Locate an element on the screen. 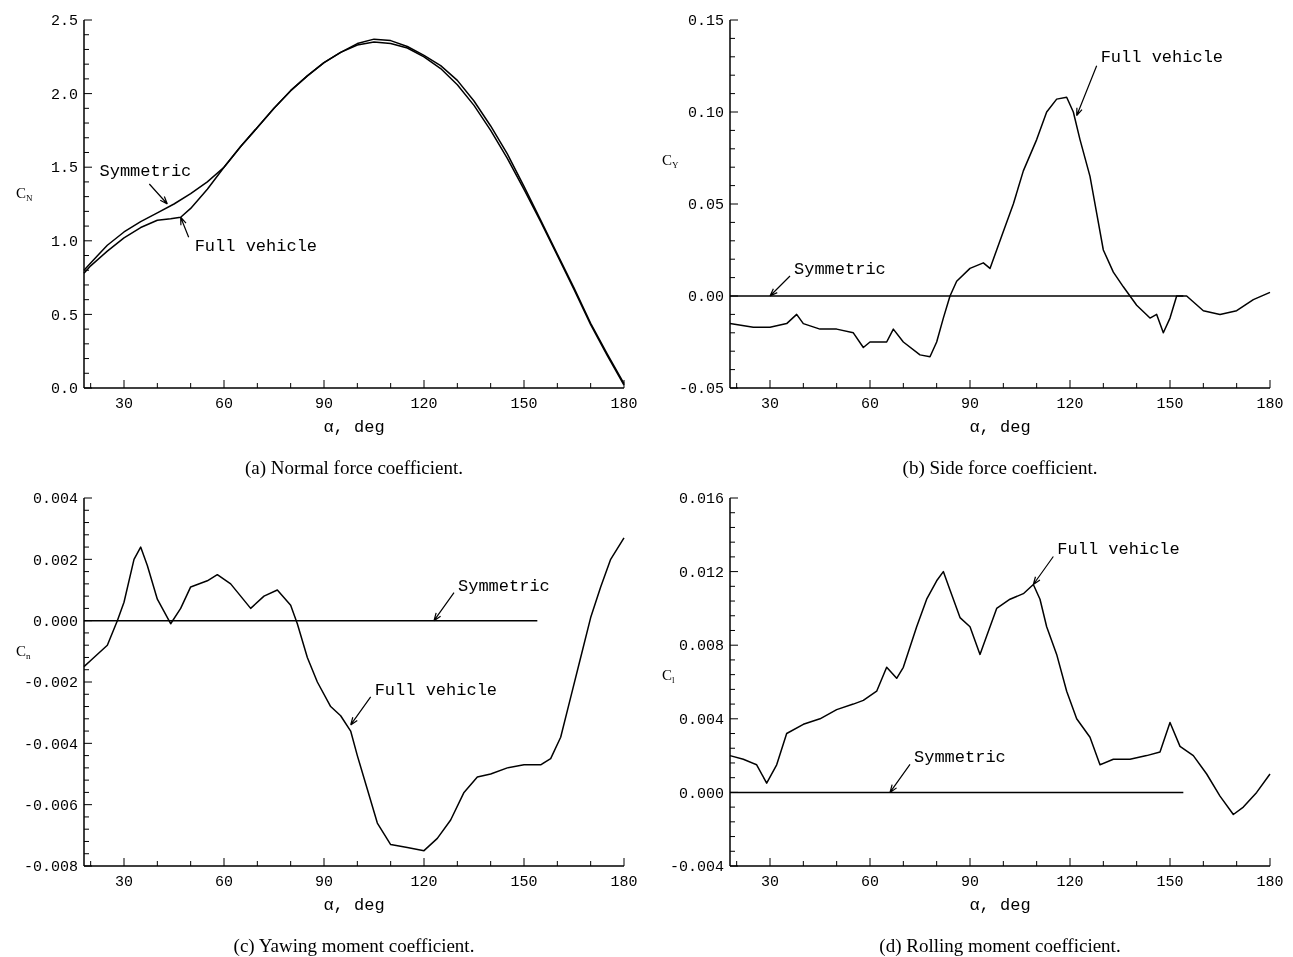  y-axis-title: C$_{Y}$ is located at coordinates (671, 160).